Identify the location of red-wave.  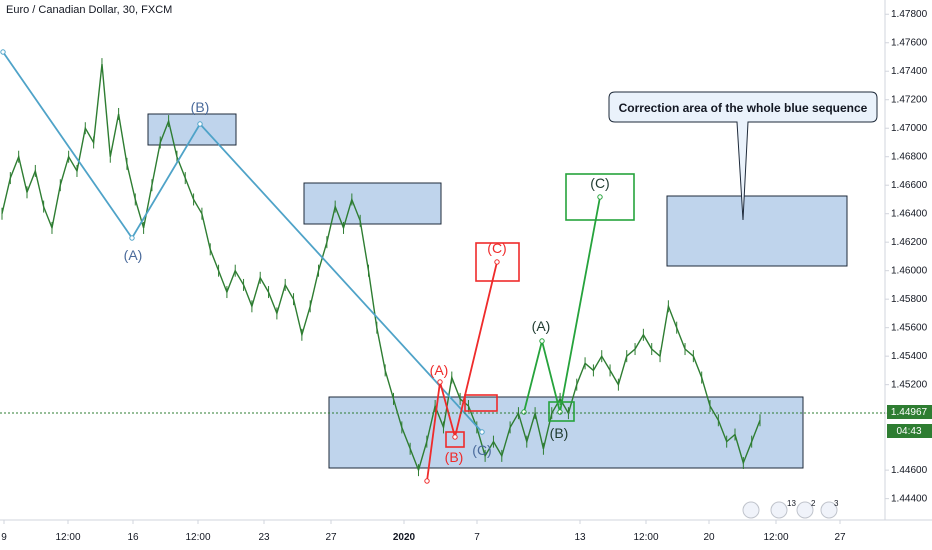
(462, 371).